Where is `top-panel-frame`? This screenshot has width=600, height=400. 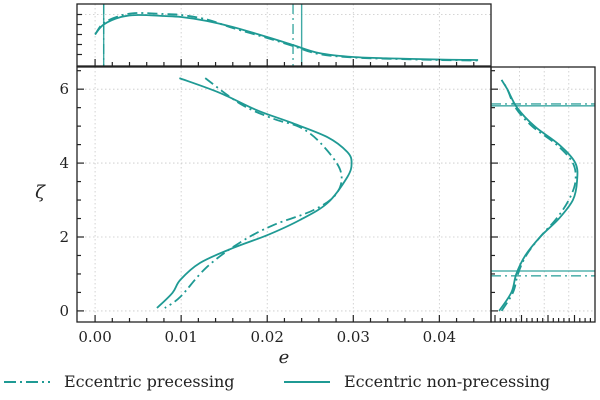 top-panel-frame is located at coordinates (284, 35).